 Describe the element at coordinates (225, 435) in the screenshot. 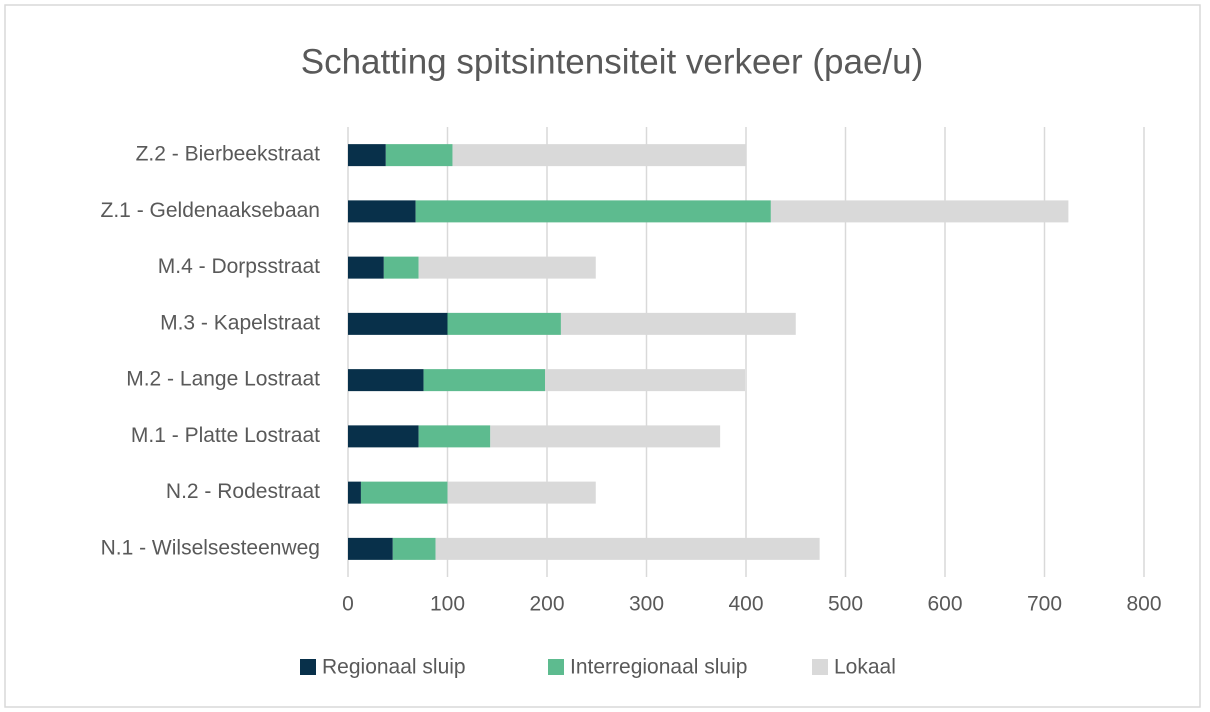

I see `y-tick-label: M.1 - Platte Lostraat` at that location.